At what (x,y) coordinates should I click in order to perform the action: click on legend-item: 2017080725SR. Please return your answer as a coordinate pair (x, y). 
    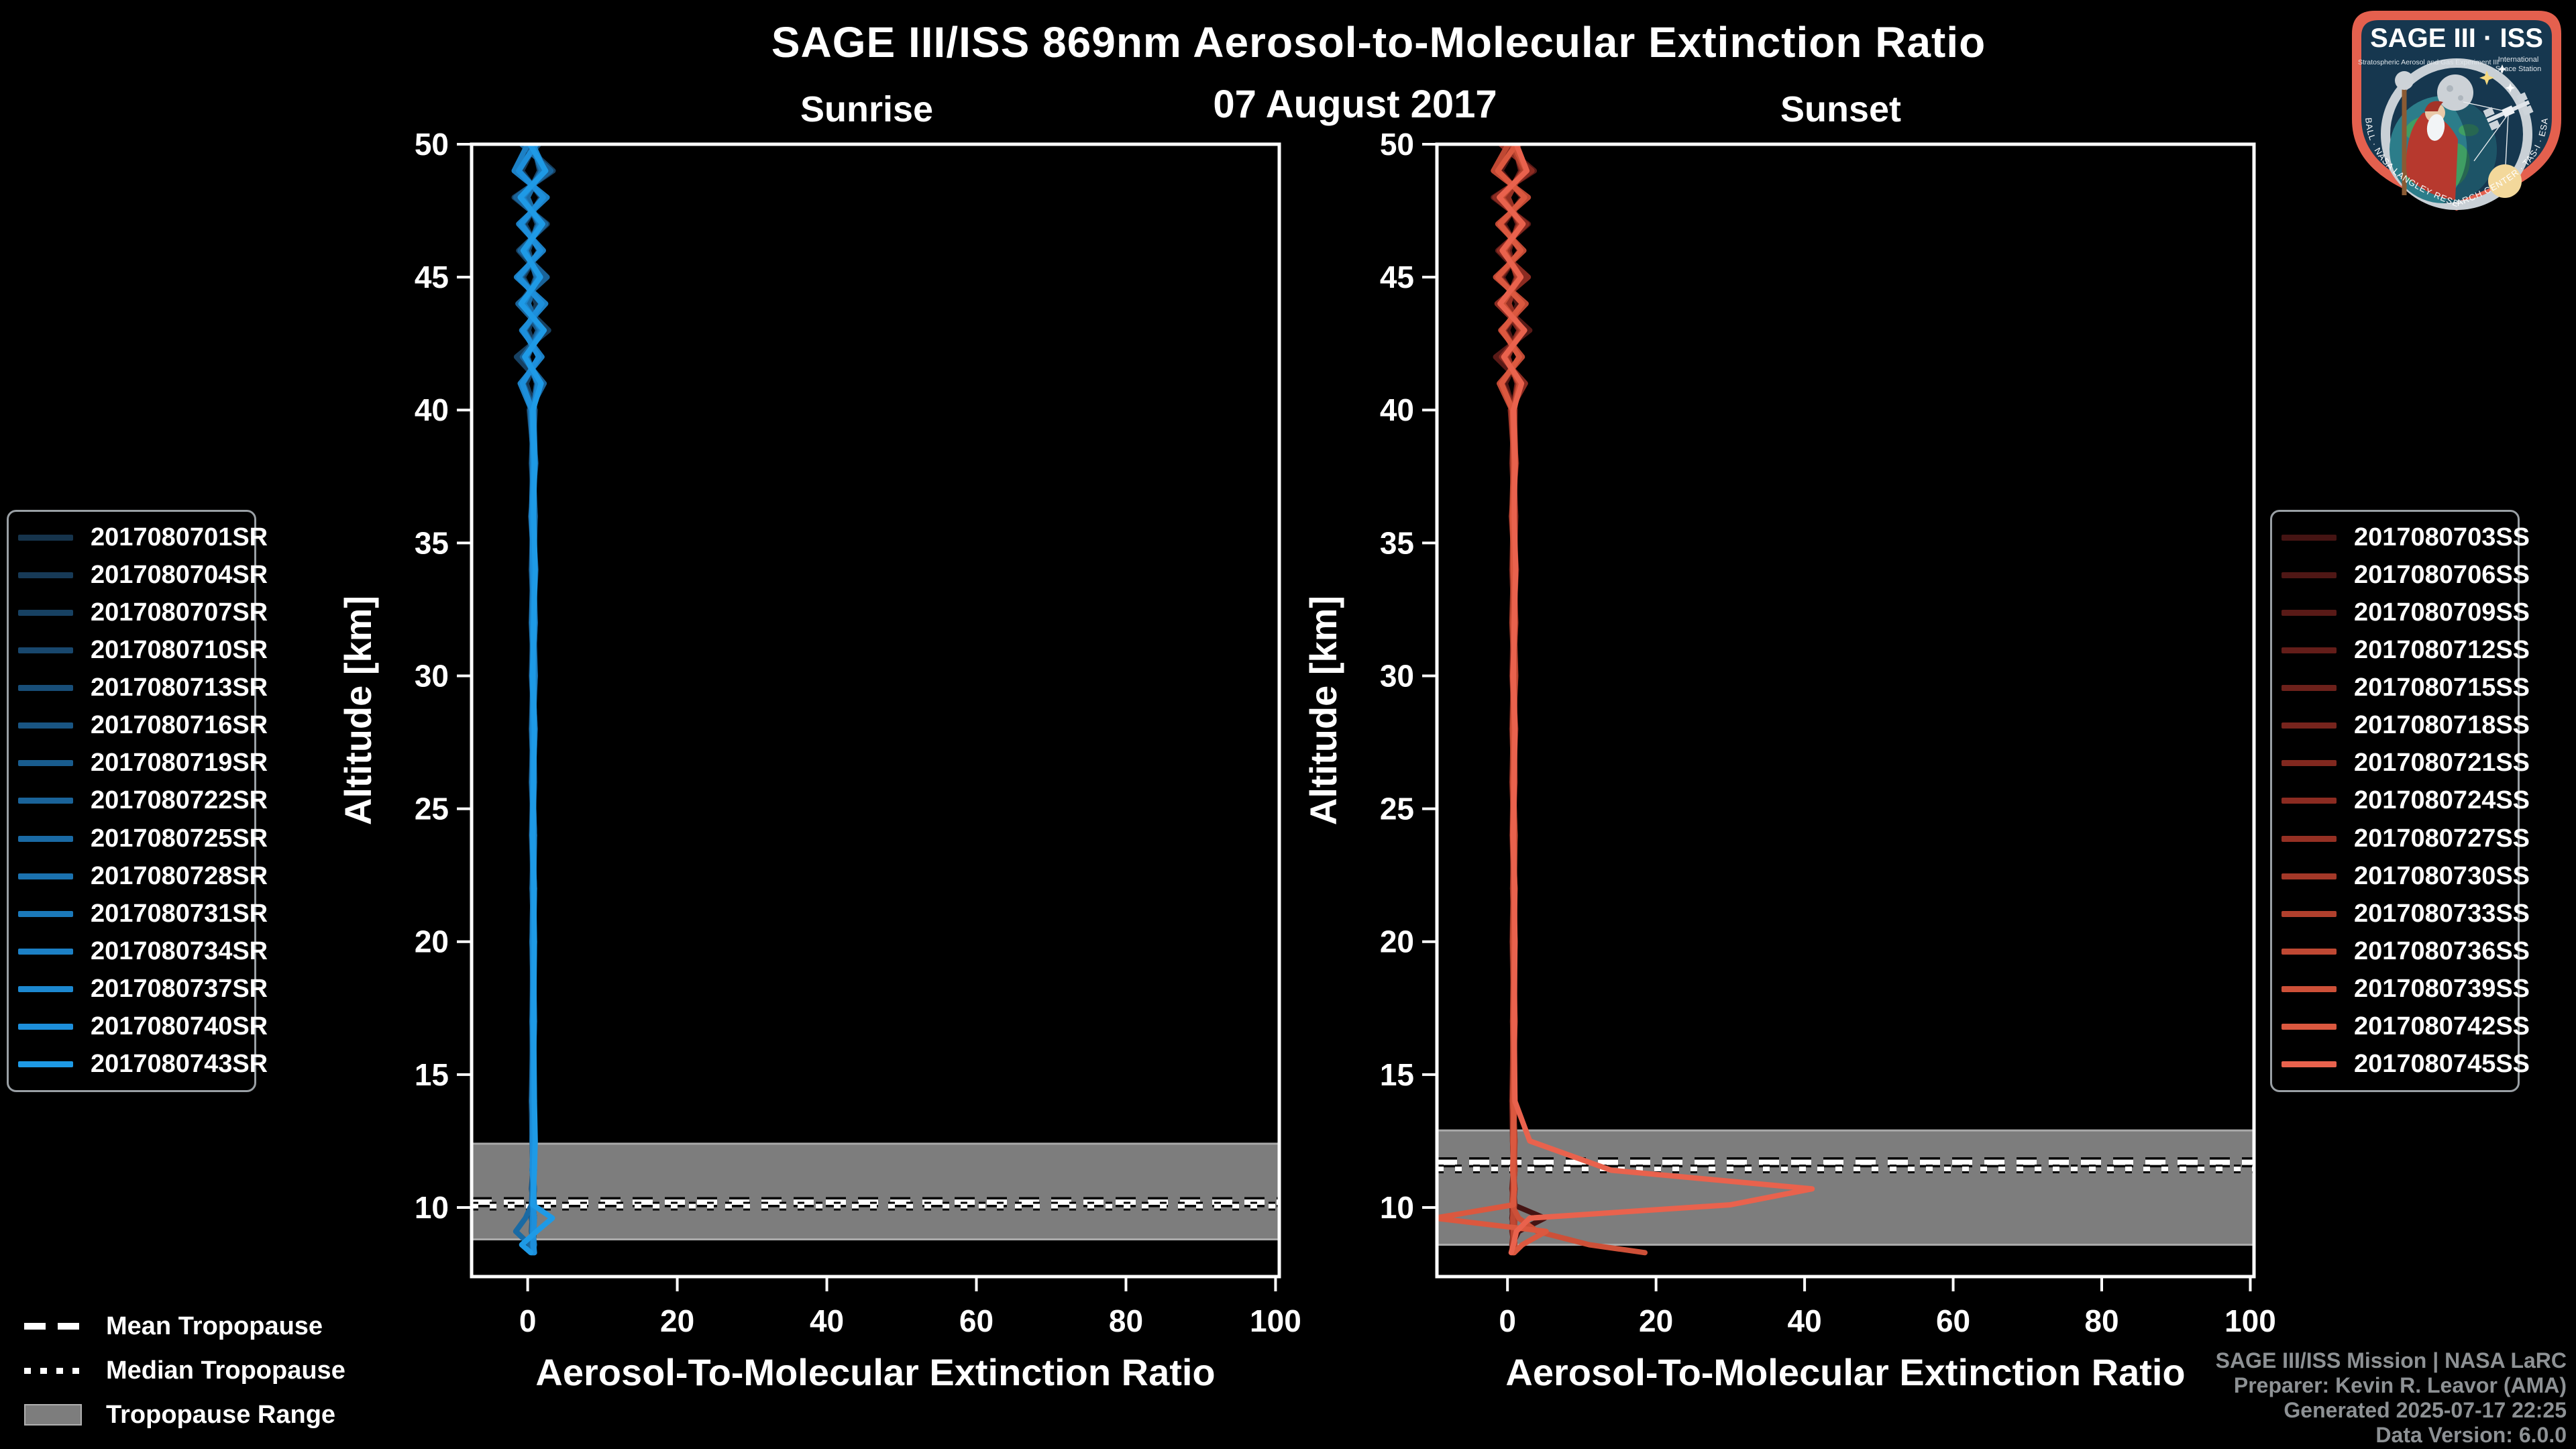
    Looking at the image, I should click on (143, 838).